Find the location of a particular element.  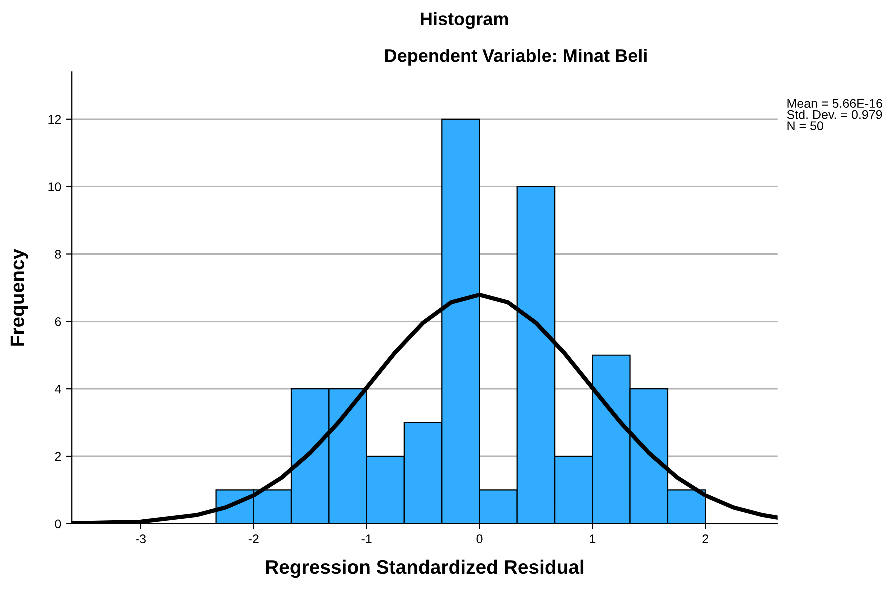

x-tick-label: -3 is located at coordinates (141, 539).